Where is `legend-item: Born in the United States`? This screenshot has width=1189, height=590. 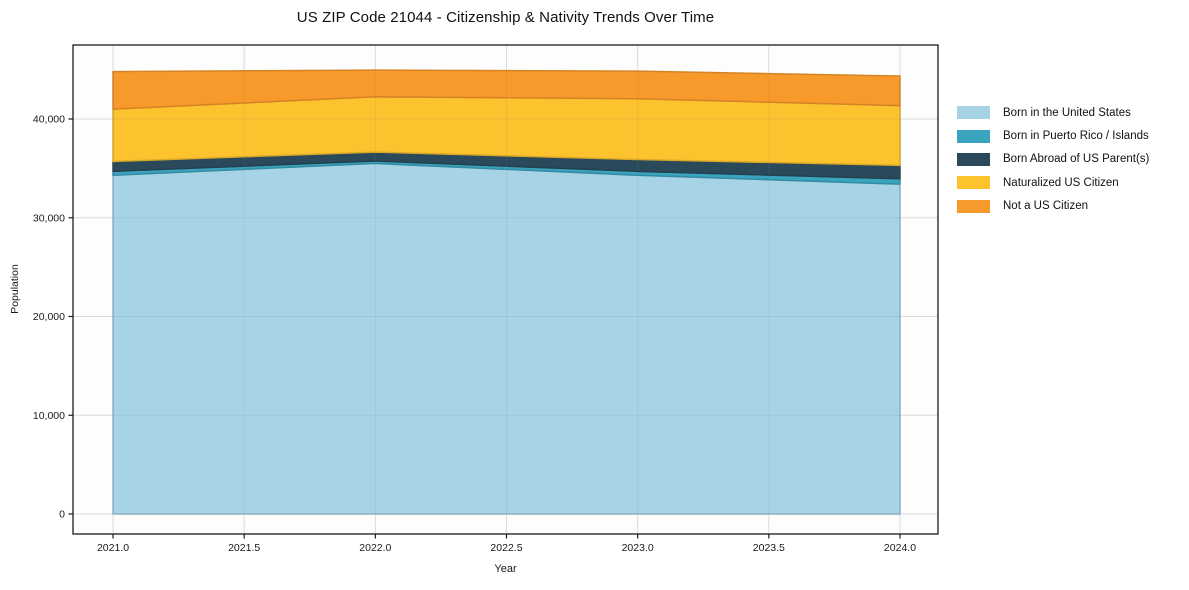 legend-item: Born in the United States is located at coordinates (1053, 112).